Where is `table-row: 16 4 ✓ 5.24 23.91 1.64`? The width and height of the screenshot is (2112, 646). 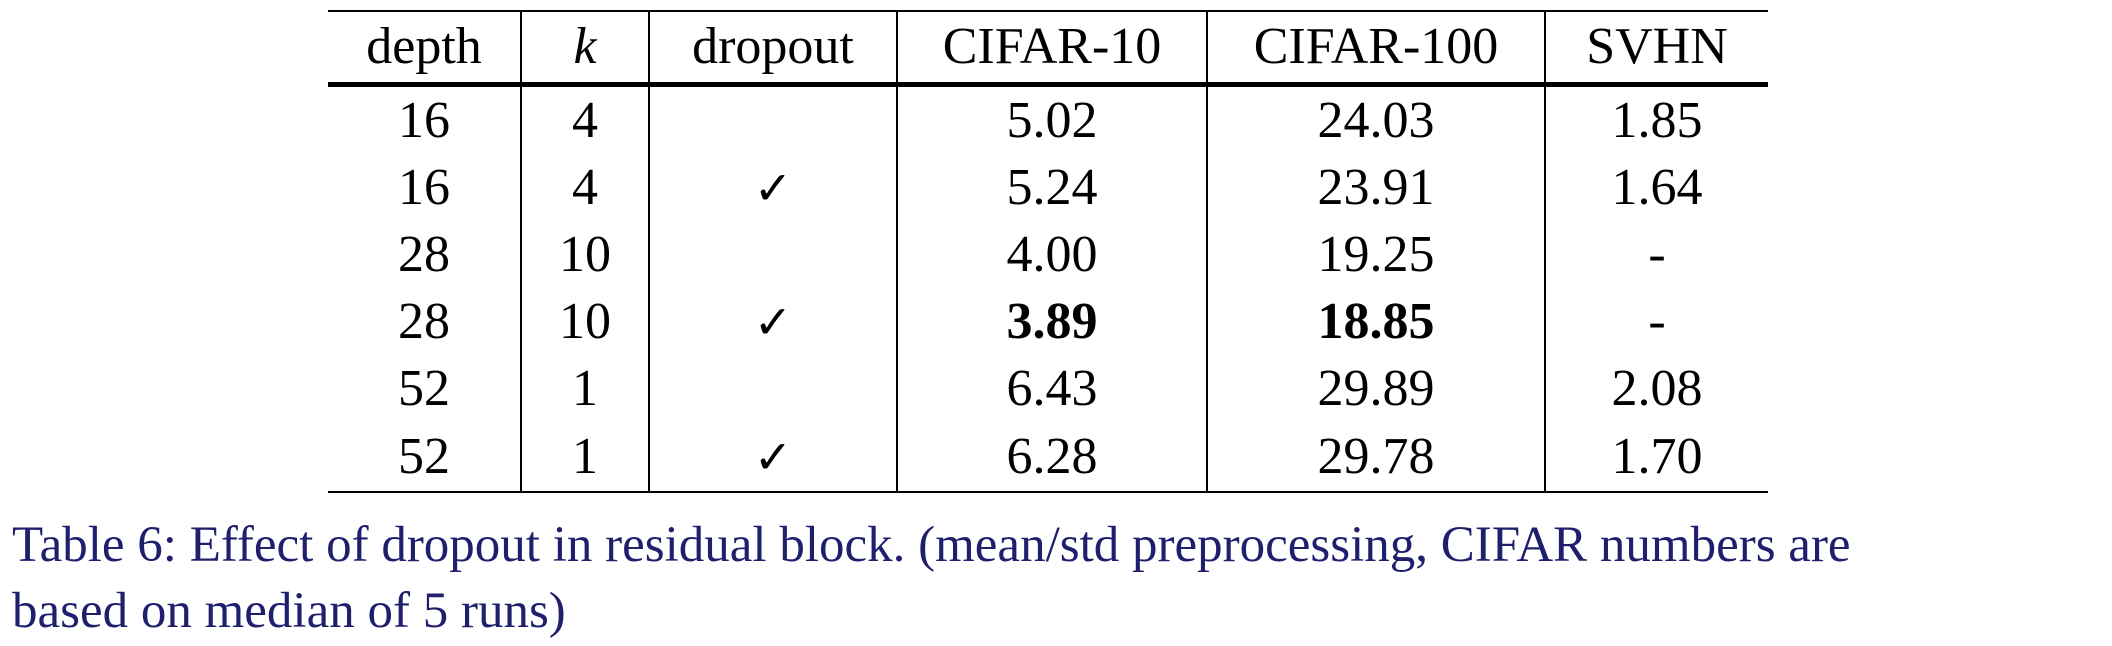
table-row: 16 4 ✓ 5.24 23.91 1.64 is located at coordinates (1048, 187).